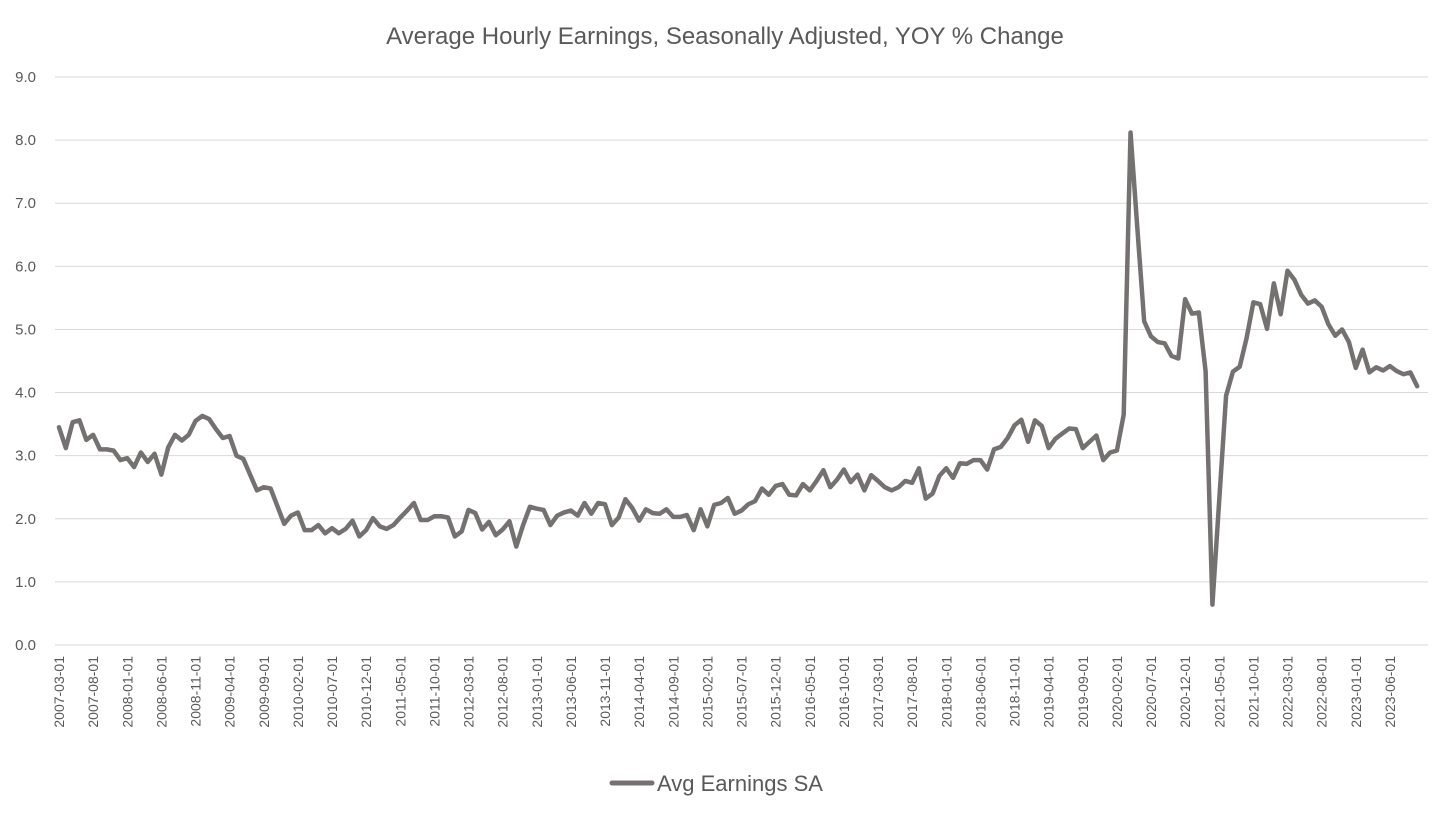  What do you see at coordinates (400, 691) in the screenshot?
I see `x-tick-label: 2011-05-01` at bounding box center [400, 691].